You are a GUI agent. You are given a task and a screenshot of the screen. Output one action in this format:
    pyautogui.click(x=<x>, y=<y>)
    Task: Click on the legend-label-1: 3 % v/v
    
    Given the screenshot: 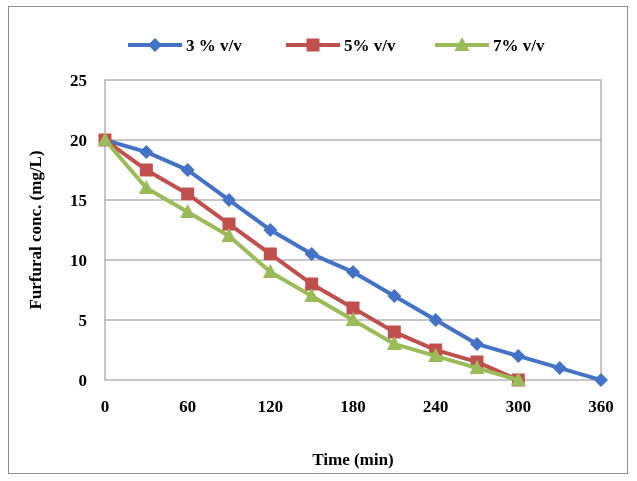 What is the action you would take?
    pyautogui.click(x=214, y=45)
    